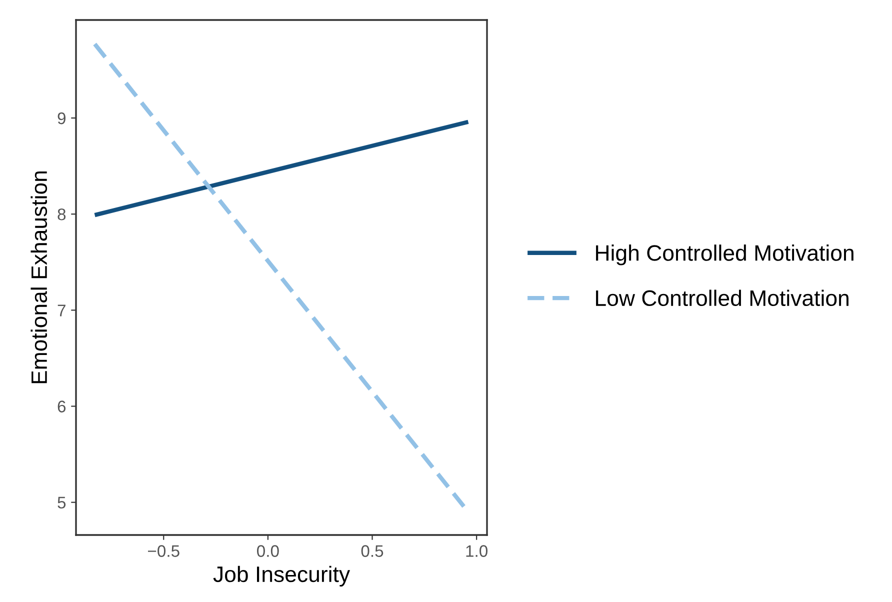 Image resolution: width=892 pixels, height=602 pixels. What do you see at coordinates (281, 576) in the screenshot?
I see `x-axis-title: Job Insecurity` at bounding box center [281, 576].